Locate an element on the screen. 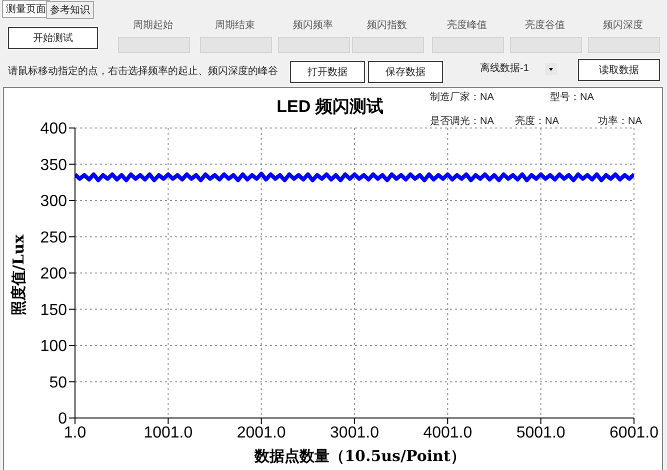 This screenshot has width=667, height=470. y-tick-label: 400 is located at coordinates (54, 129).